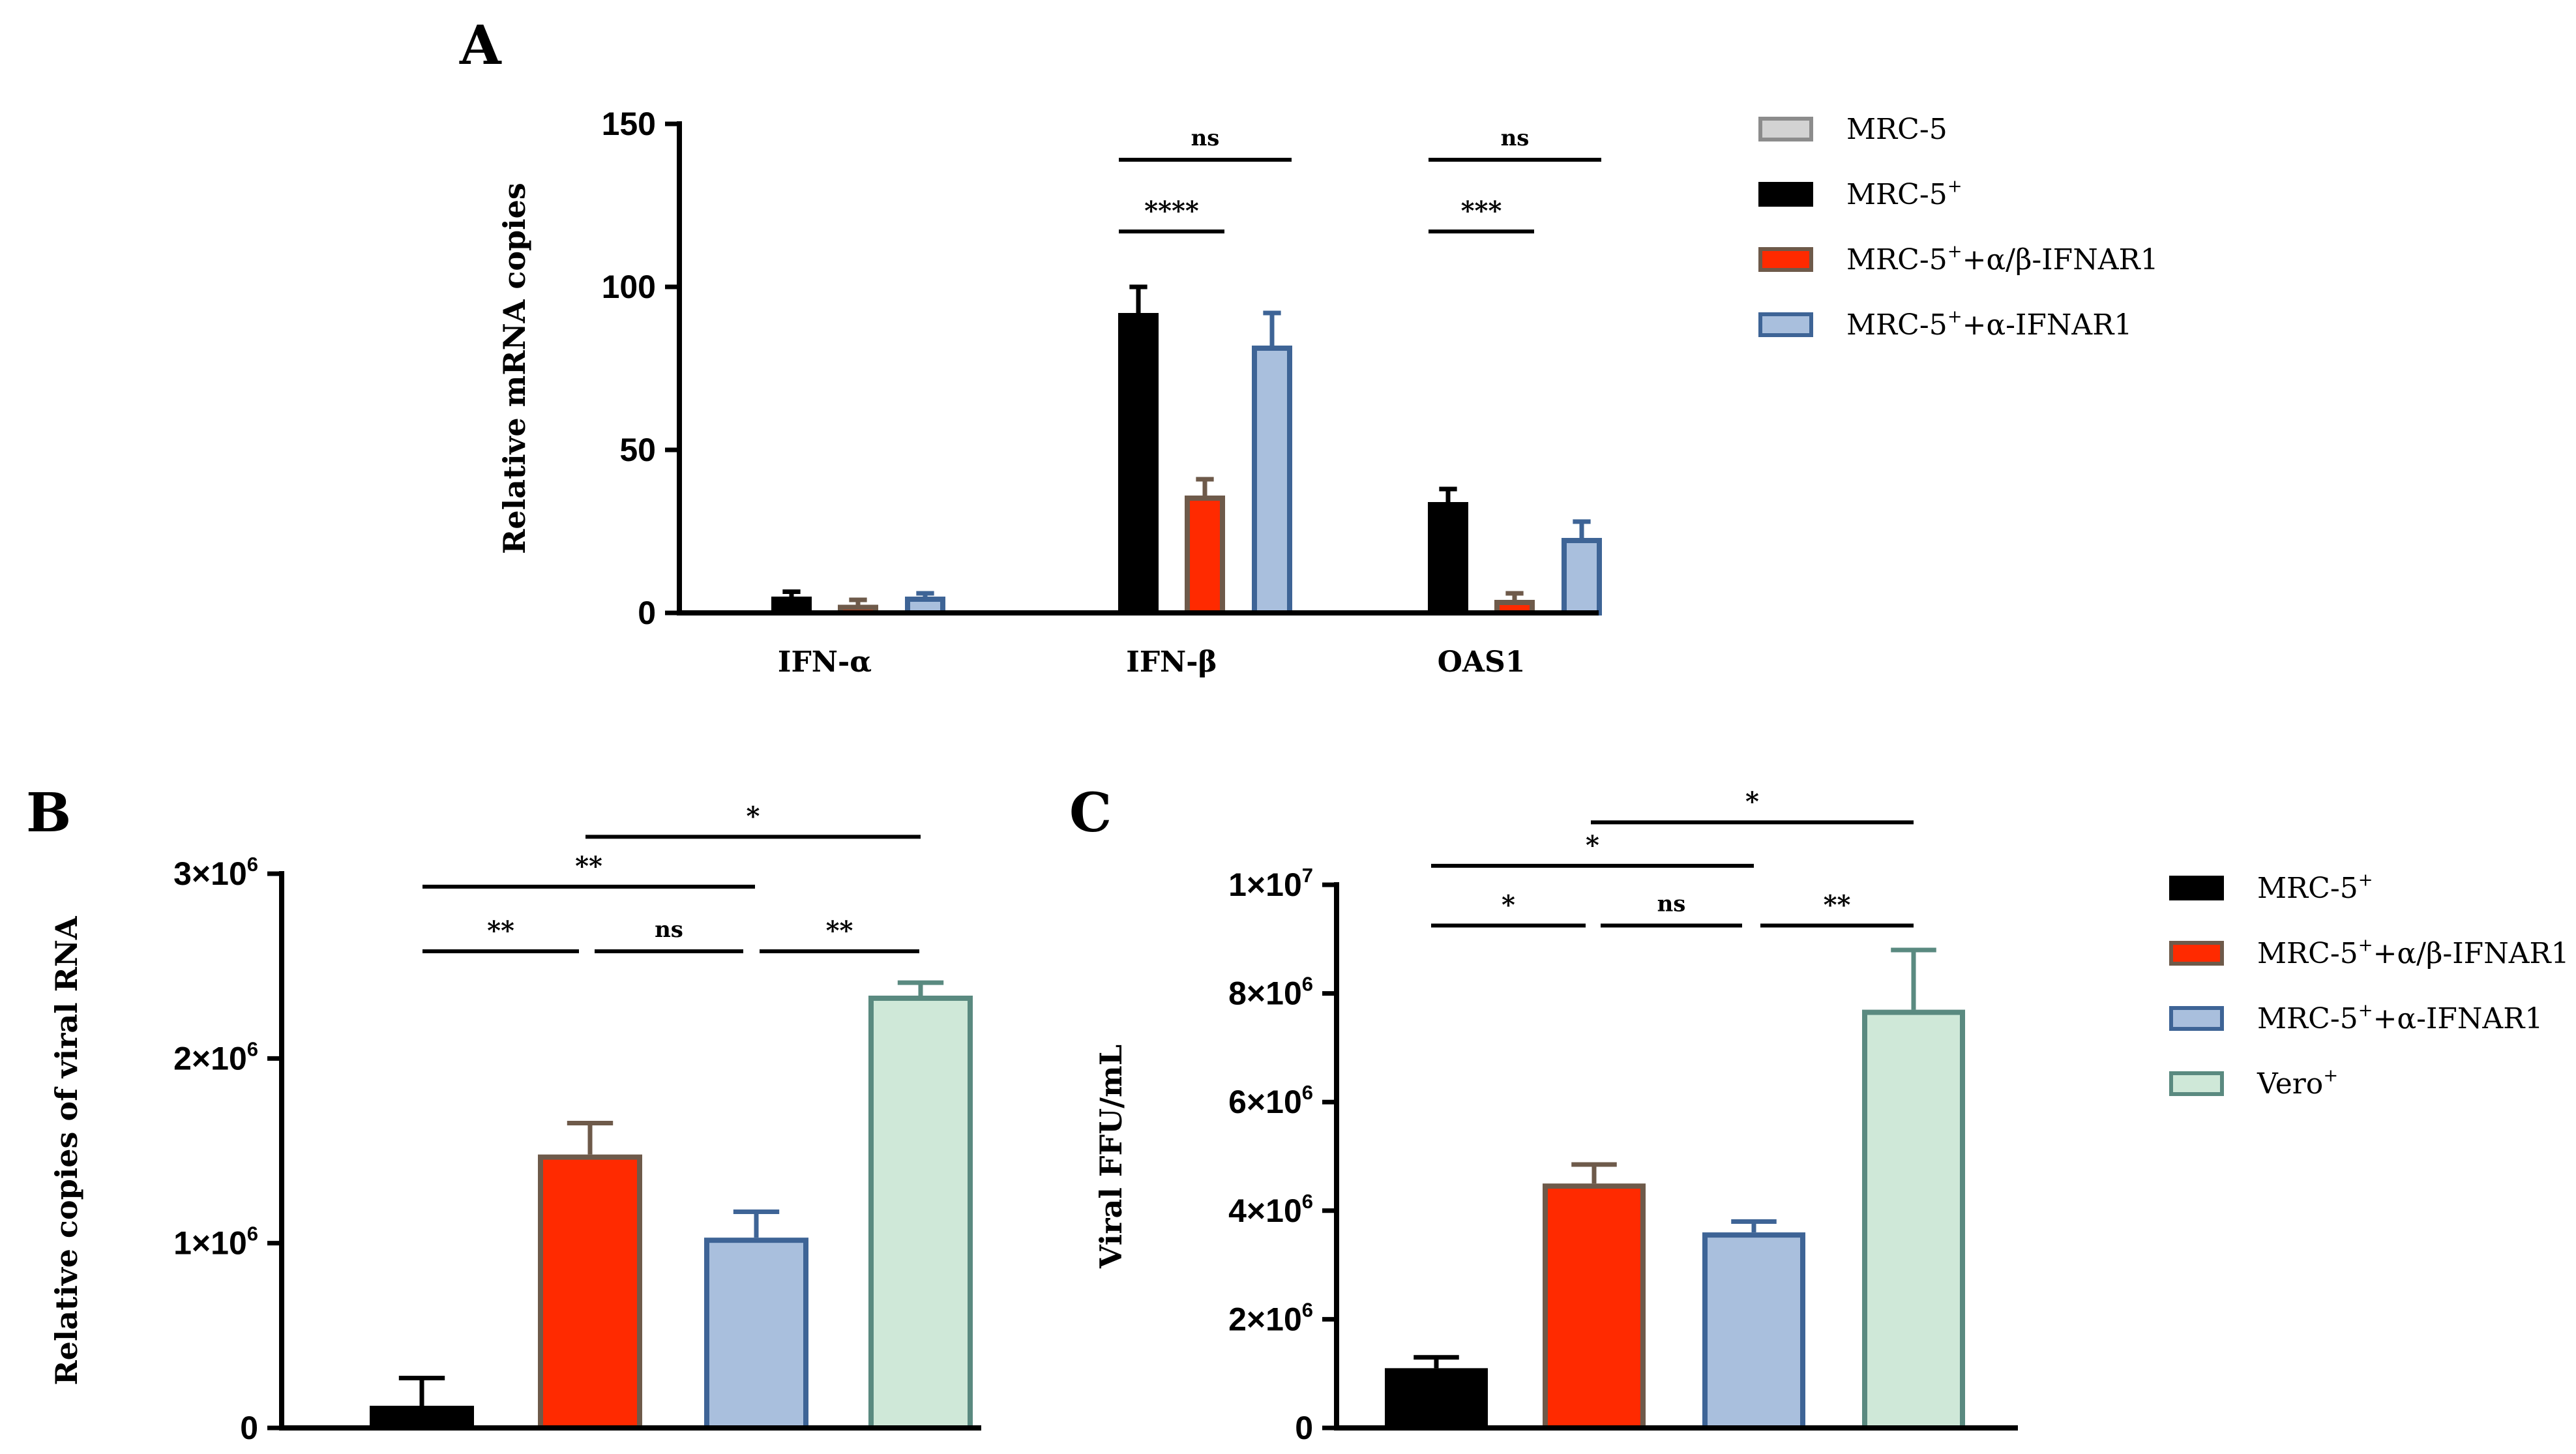 This screenshot has width=2576, height=1454. What do you see at coordinates (480, 45) in the screenshot?
I see `panel-a-letter: A` at bounding box center [480, 45].